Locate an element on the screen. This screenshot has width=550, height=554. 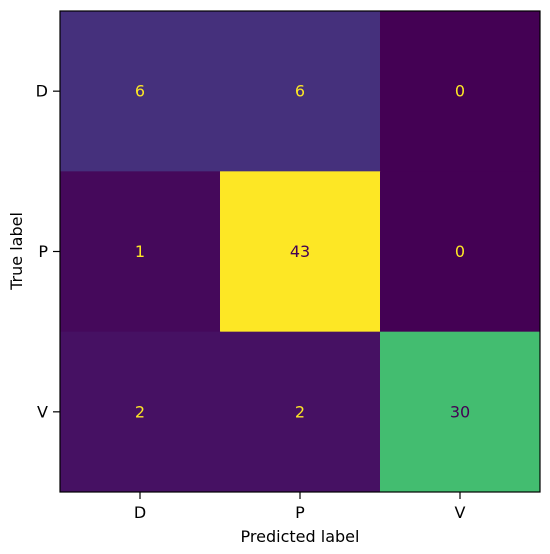
y-tick-label: D is located at coordinates (42, 91).